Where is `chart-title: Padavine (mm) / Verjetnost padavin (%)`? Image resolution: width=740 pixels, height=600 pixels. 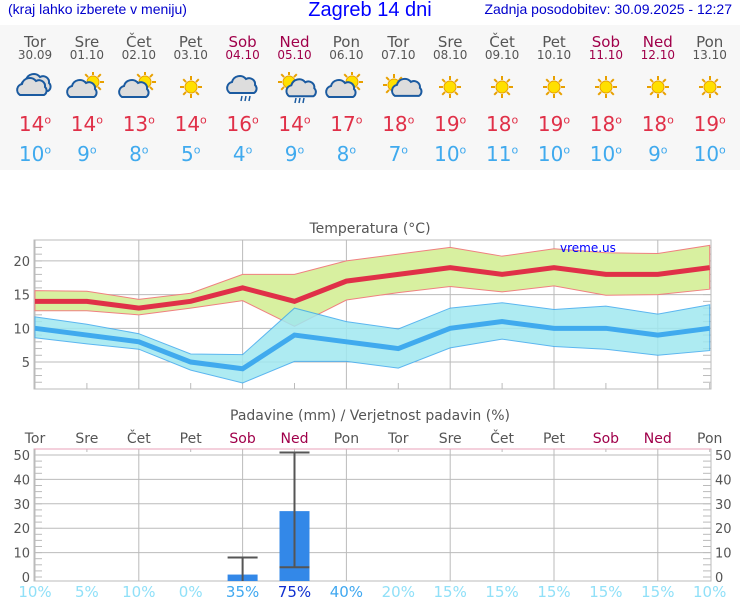
chart-title: Padavine (mm) / Verjetnost padavin (%) is located at coordinates (370, 416).